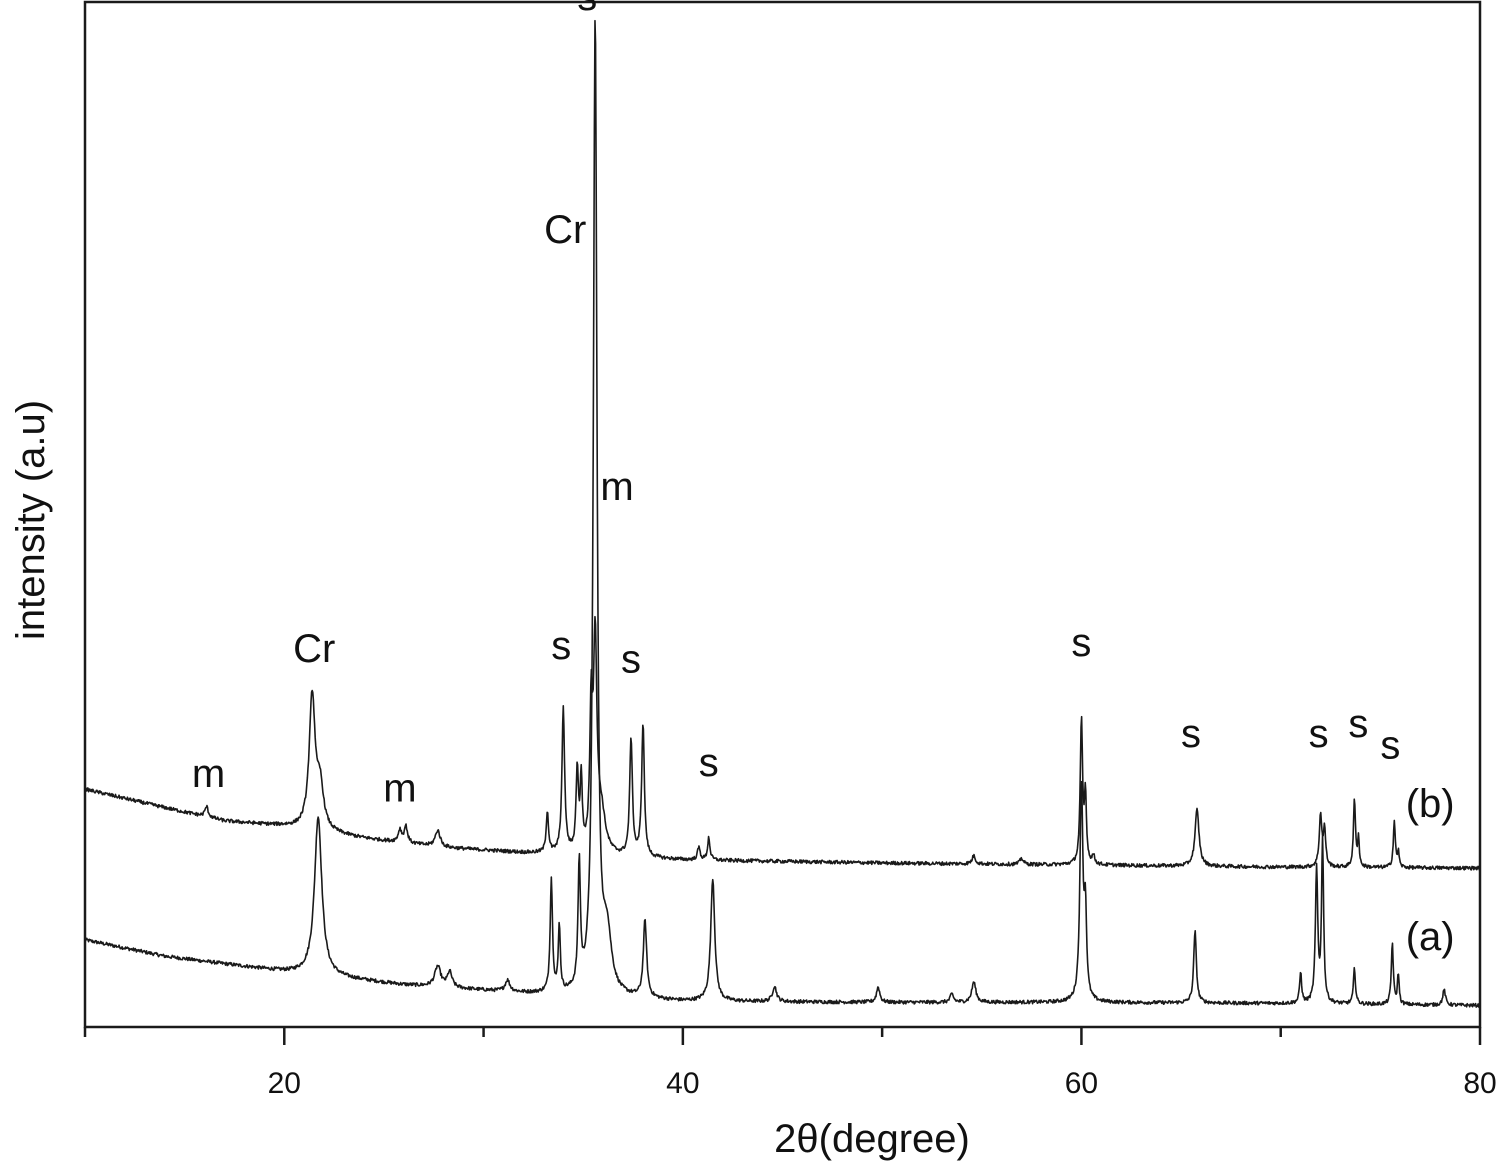 The image size is (1498, 1167). Describe the element at coordinates (1430, 870) in the screenshot. I see `series-labels: (a) (b)` at that location.